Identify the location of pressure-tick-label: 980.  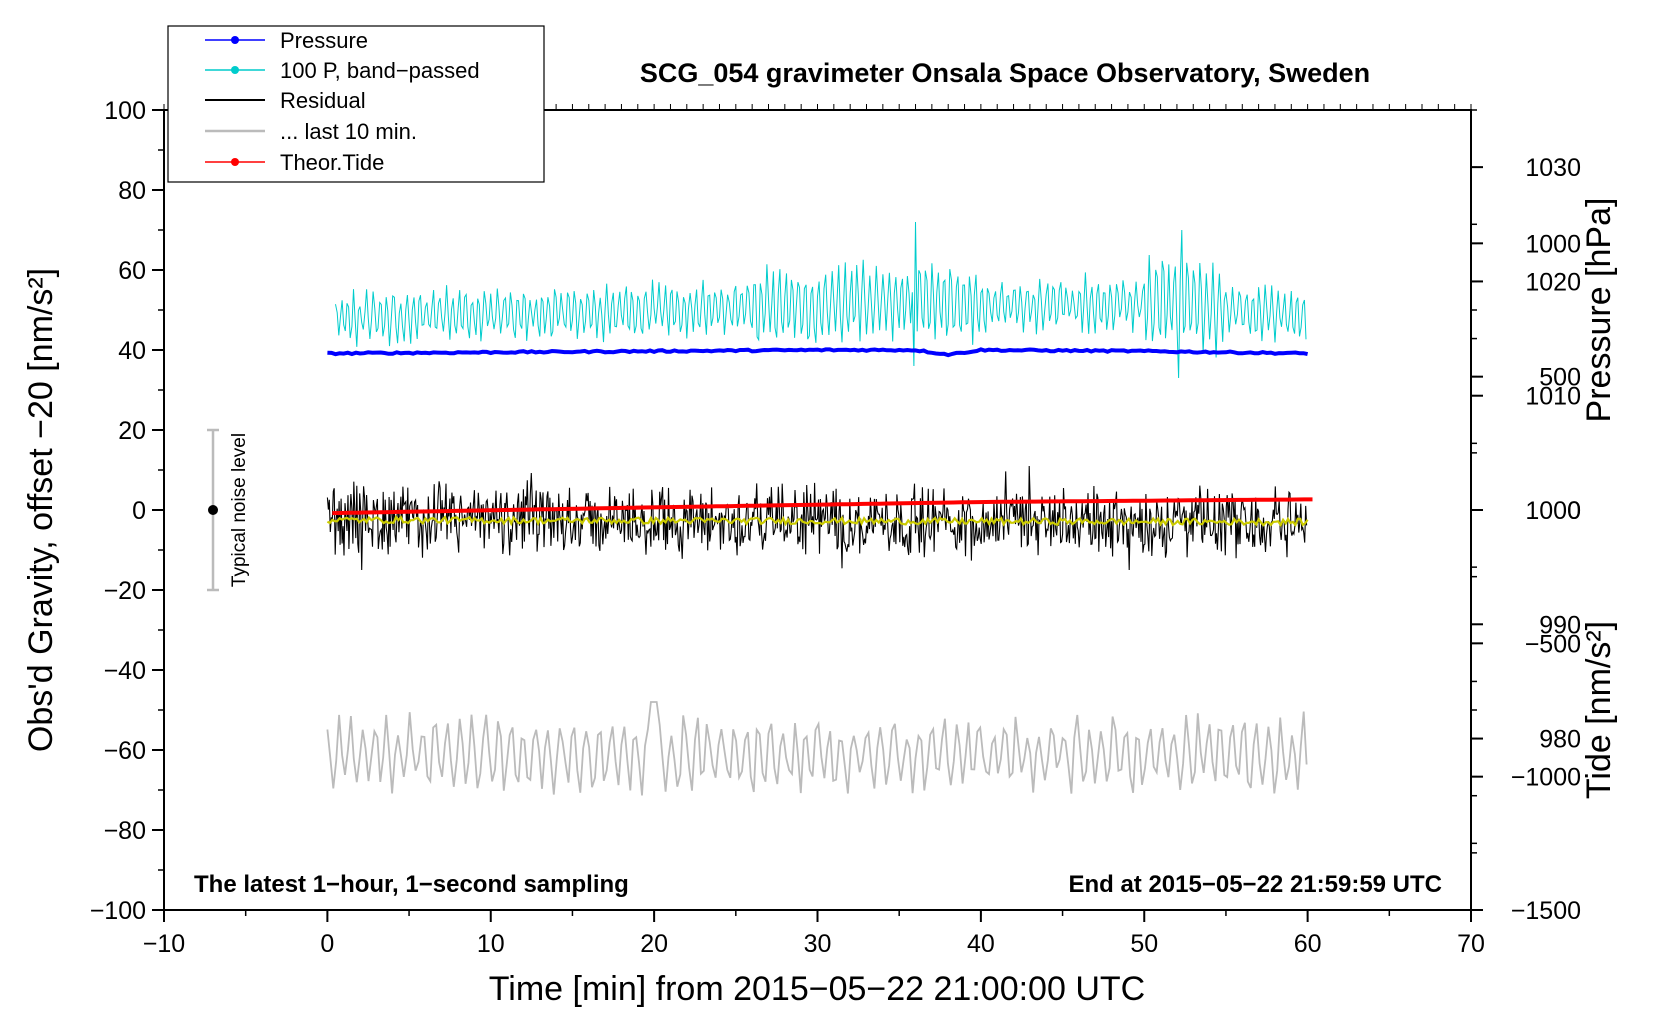
(1560, 740).